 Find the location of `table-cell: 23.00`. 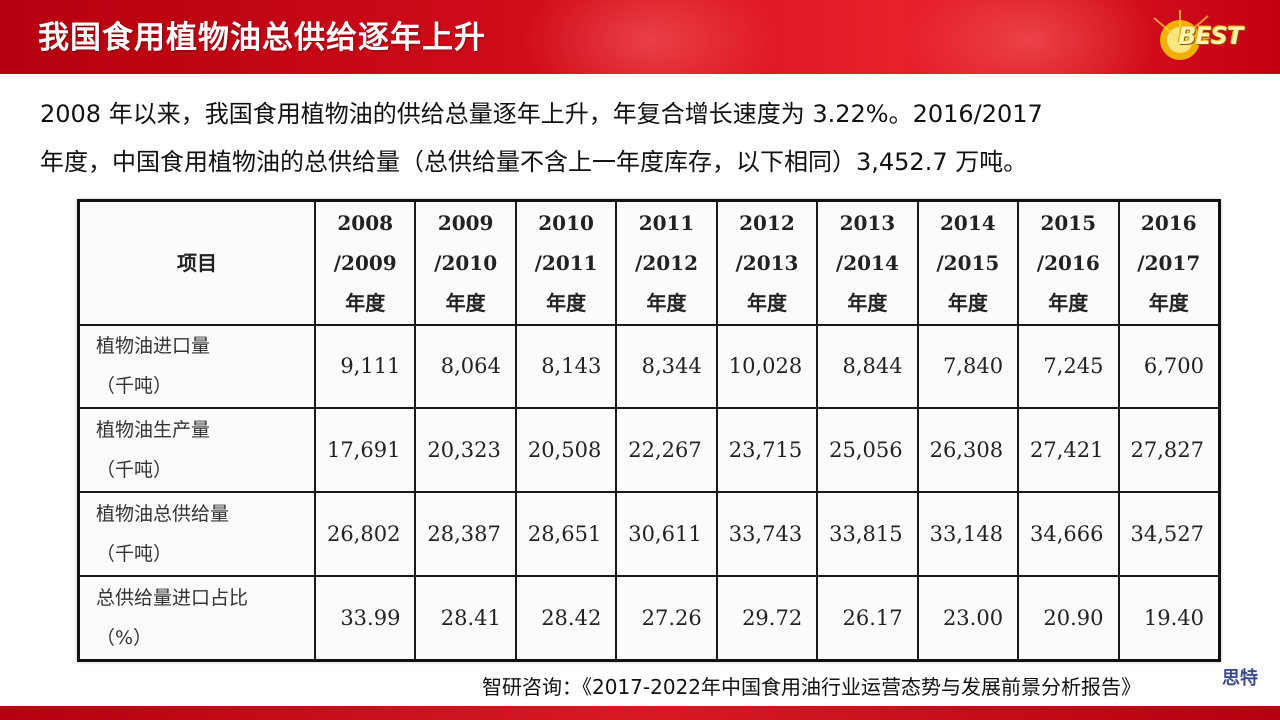

table-cell: 23.00 is located at coordinates (968, 618).